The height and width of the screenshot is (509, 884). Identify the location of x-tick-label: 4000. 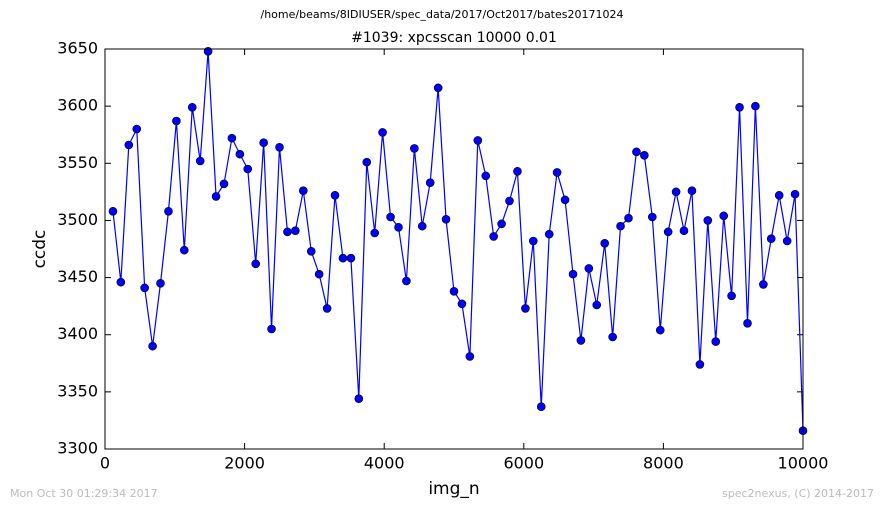
(384, 463).